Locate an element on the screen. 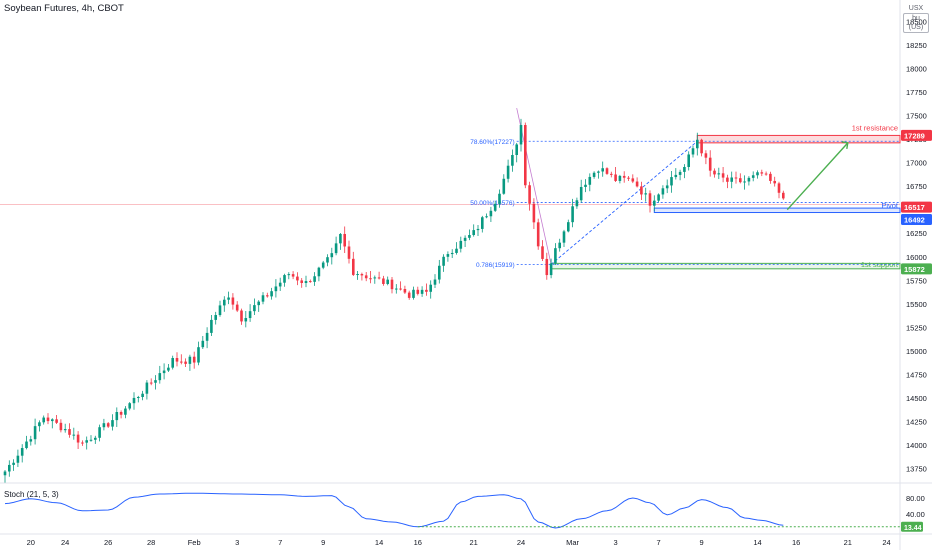  price-tick-label: 15500 is located at coordinates (916, 304).